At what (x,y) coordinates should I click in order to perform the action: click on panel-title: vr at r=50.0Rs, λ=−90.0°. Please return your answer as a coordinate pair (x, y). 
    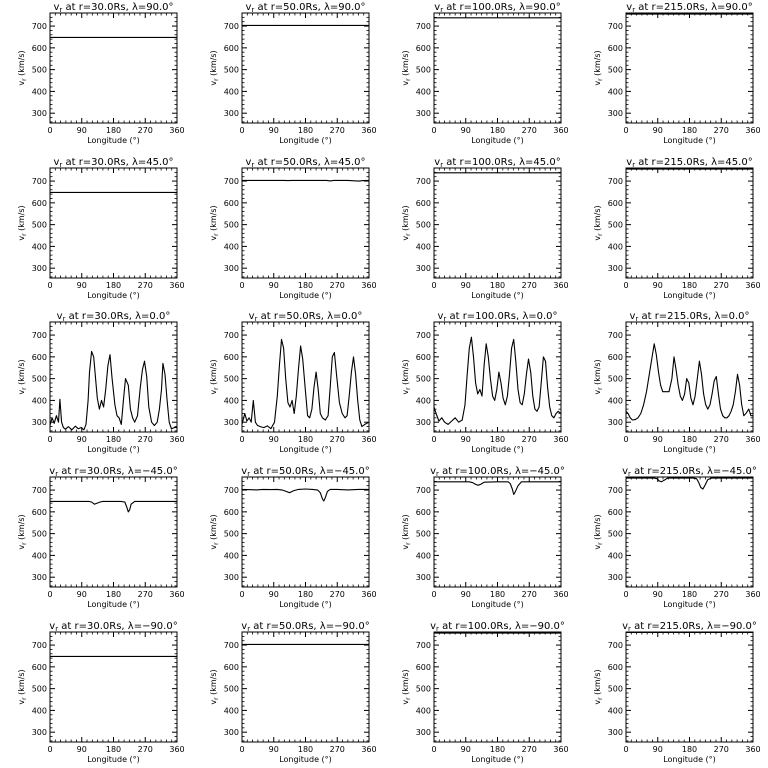
    Looking at the image, I should click on (305, 627).